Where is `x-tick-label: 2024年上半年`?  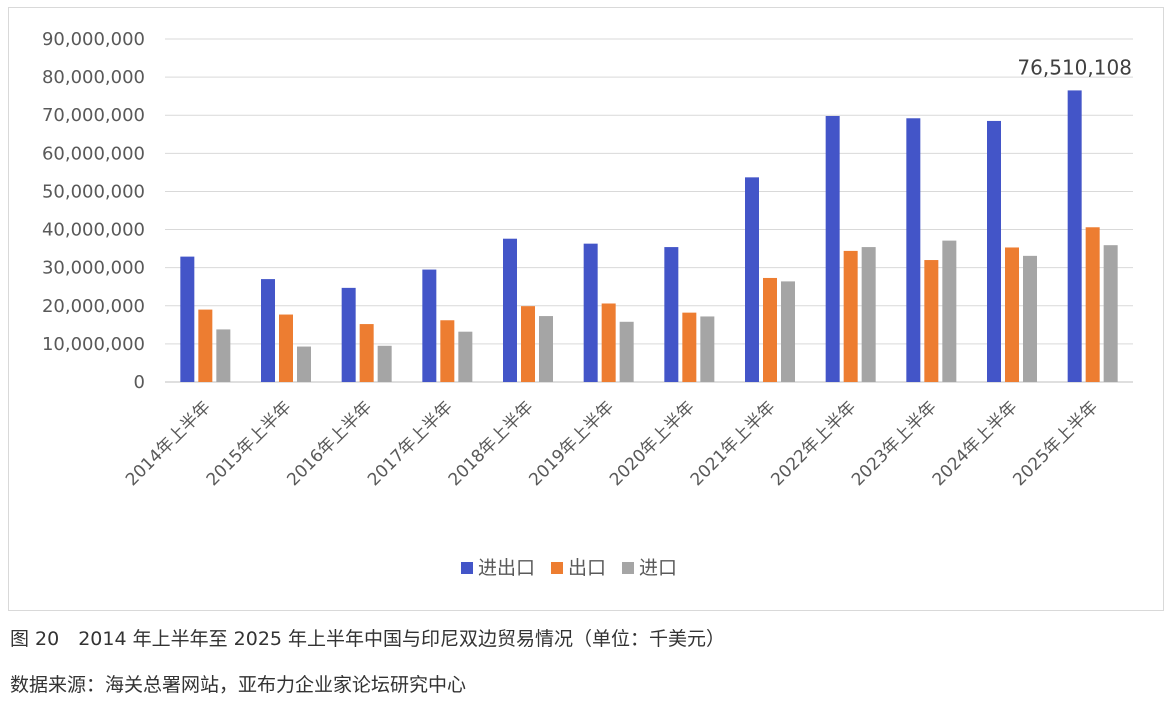 x-tick-label: 2024年上半年 is located at coordinates (975, 443).